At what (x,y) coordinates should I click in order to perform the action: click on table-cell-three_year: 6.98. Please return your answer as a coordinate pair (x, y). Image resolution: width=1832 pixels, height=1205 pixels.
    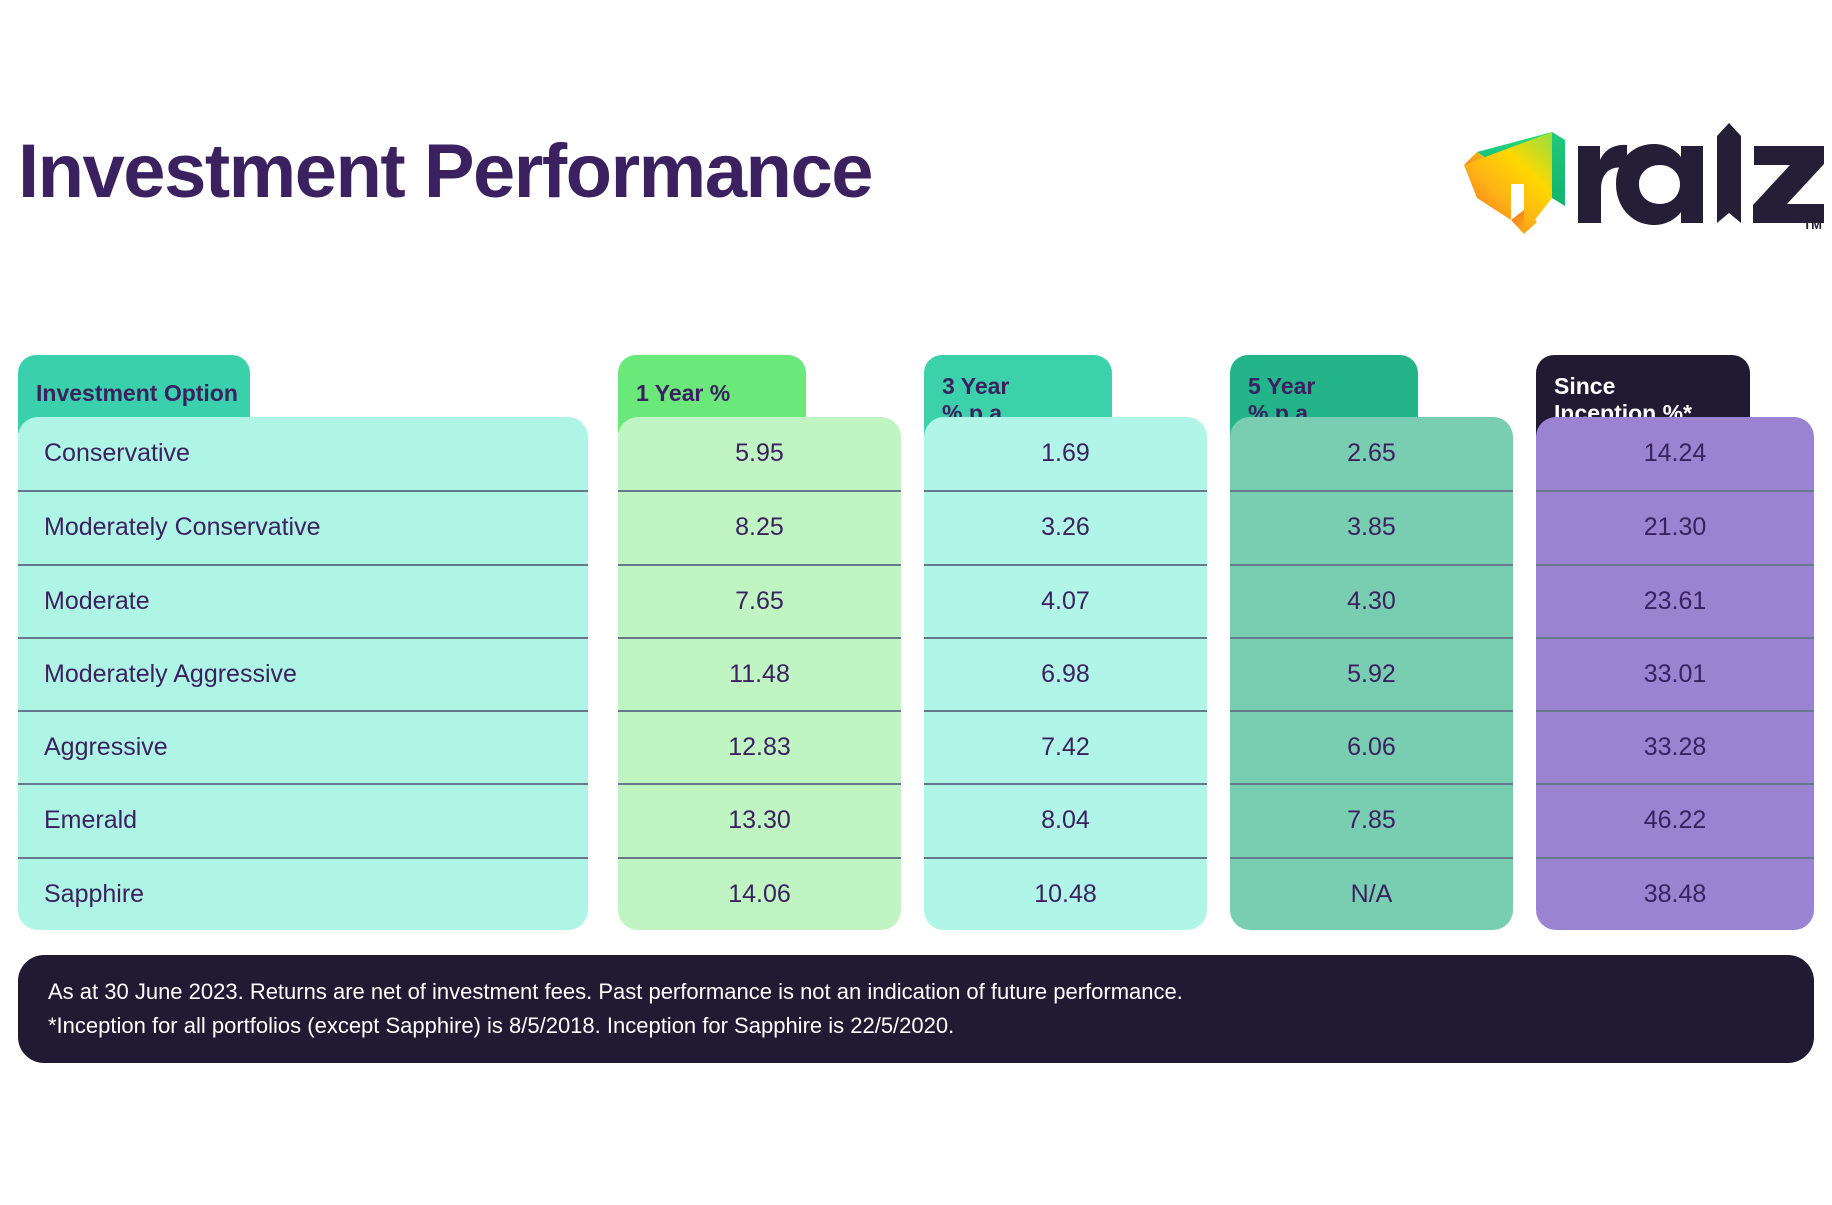
    Looking at the image, I should click on (1065, 673).